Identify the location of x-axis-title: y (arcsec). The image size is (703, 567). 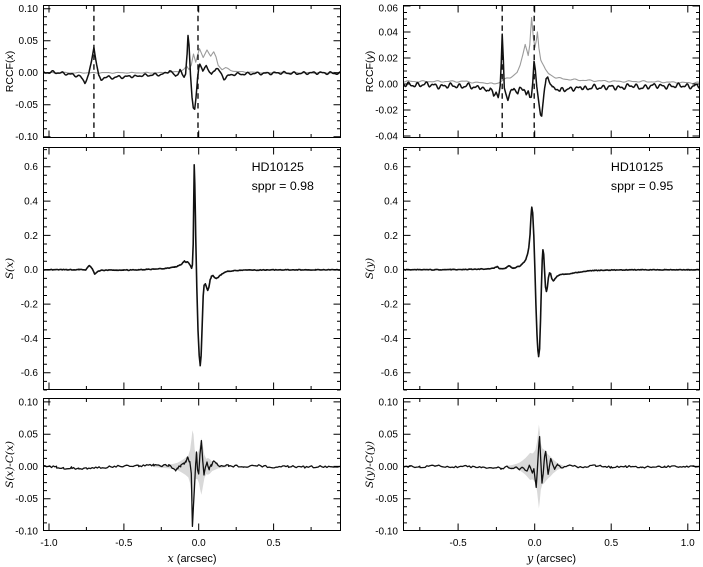
(551, 558).